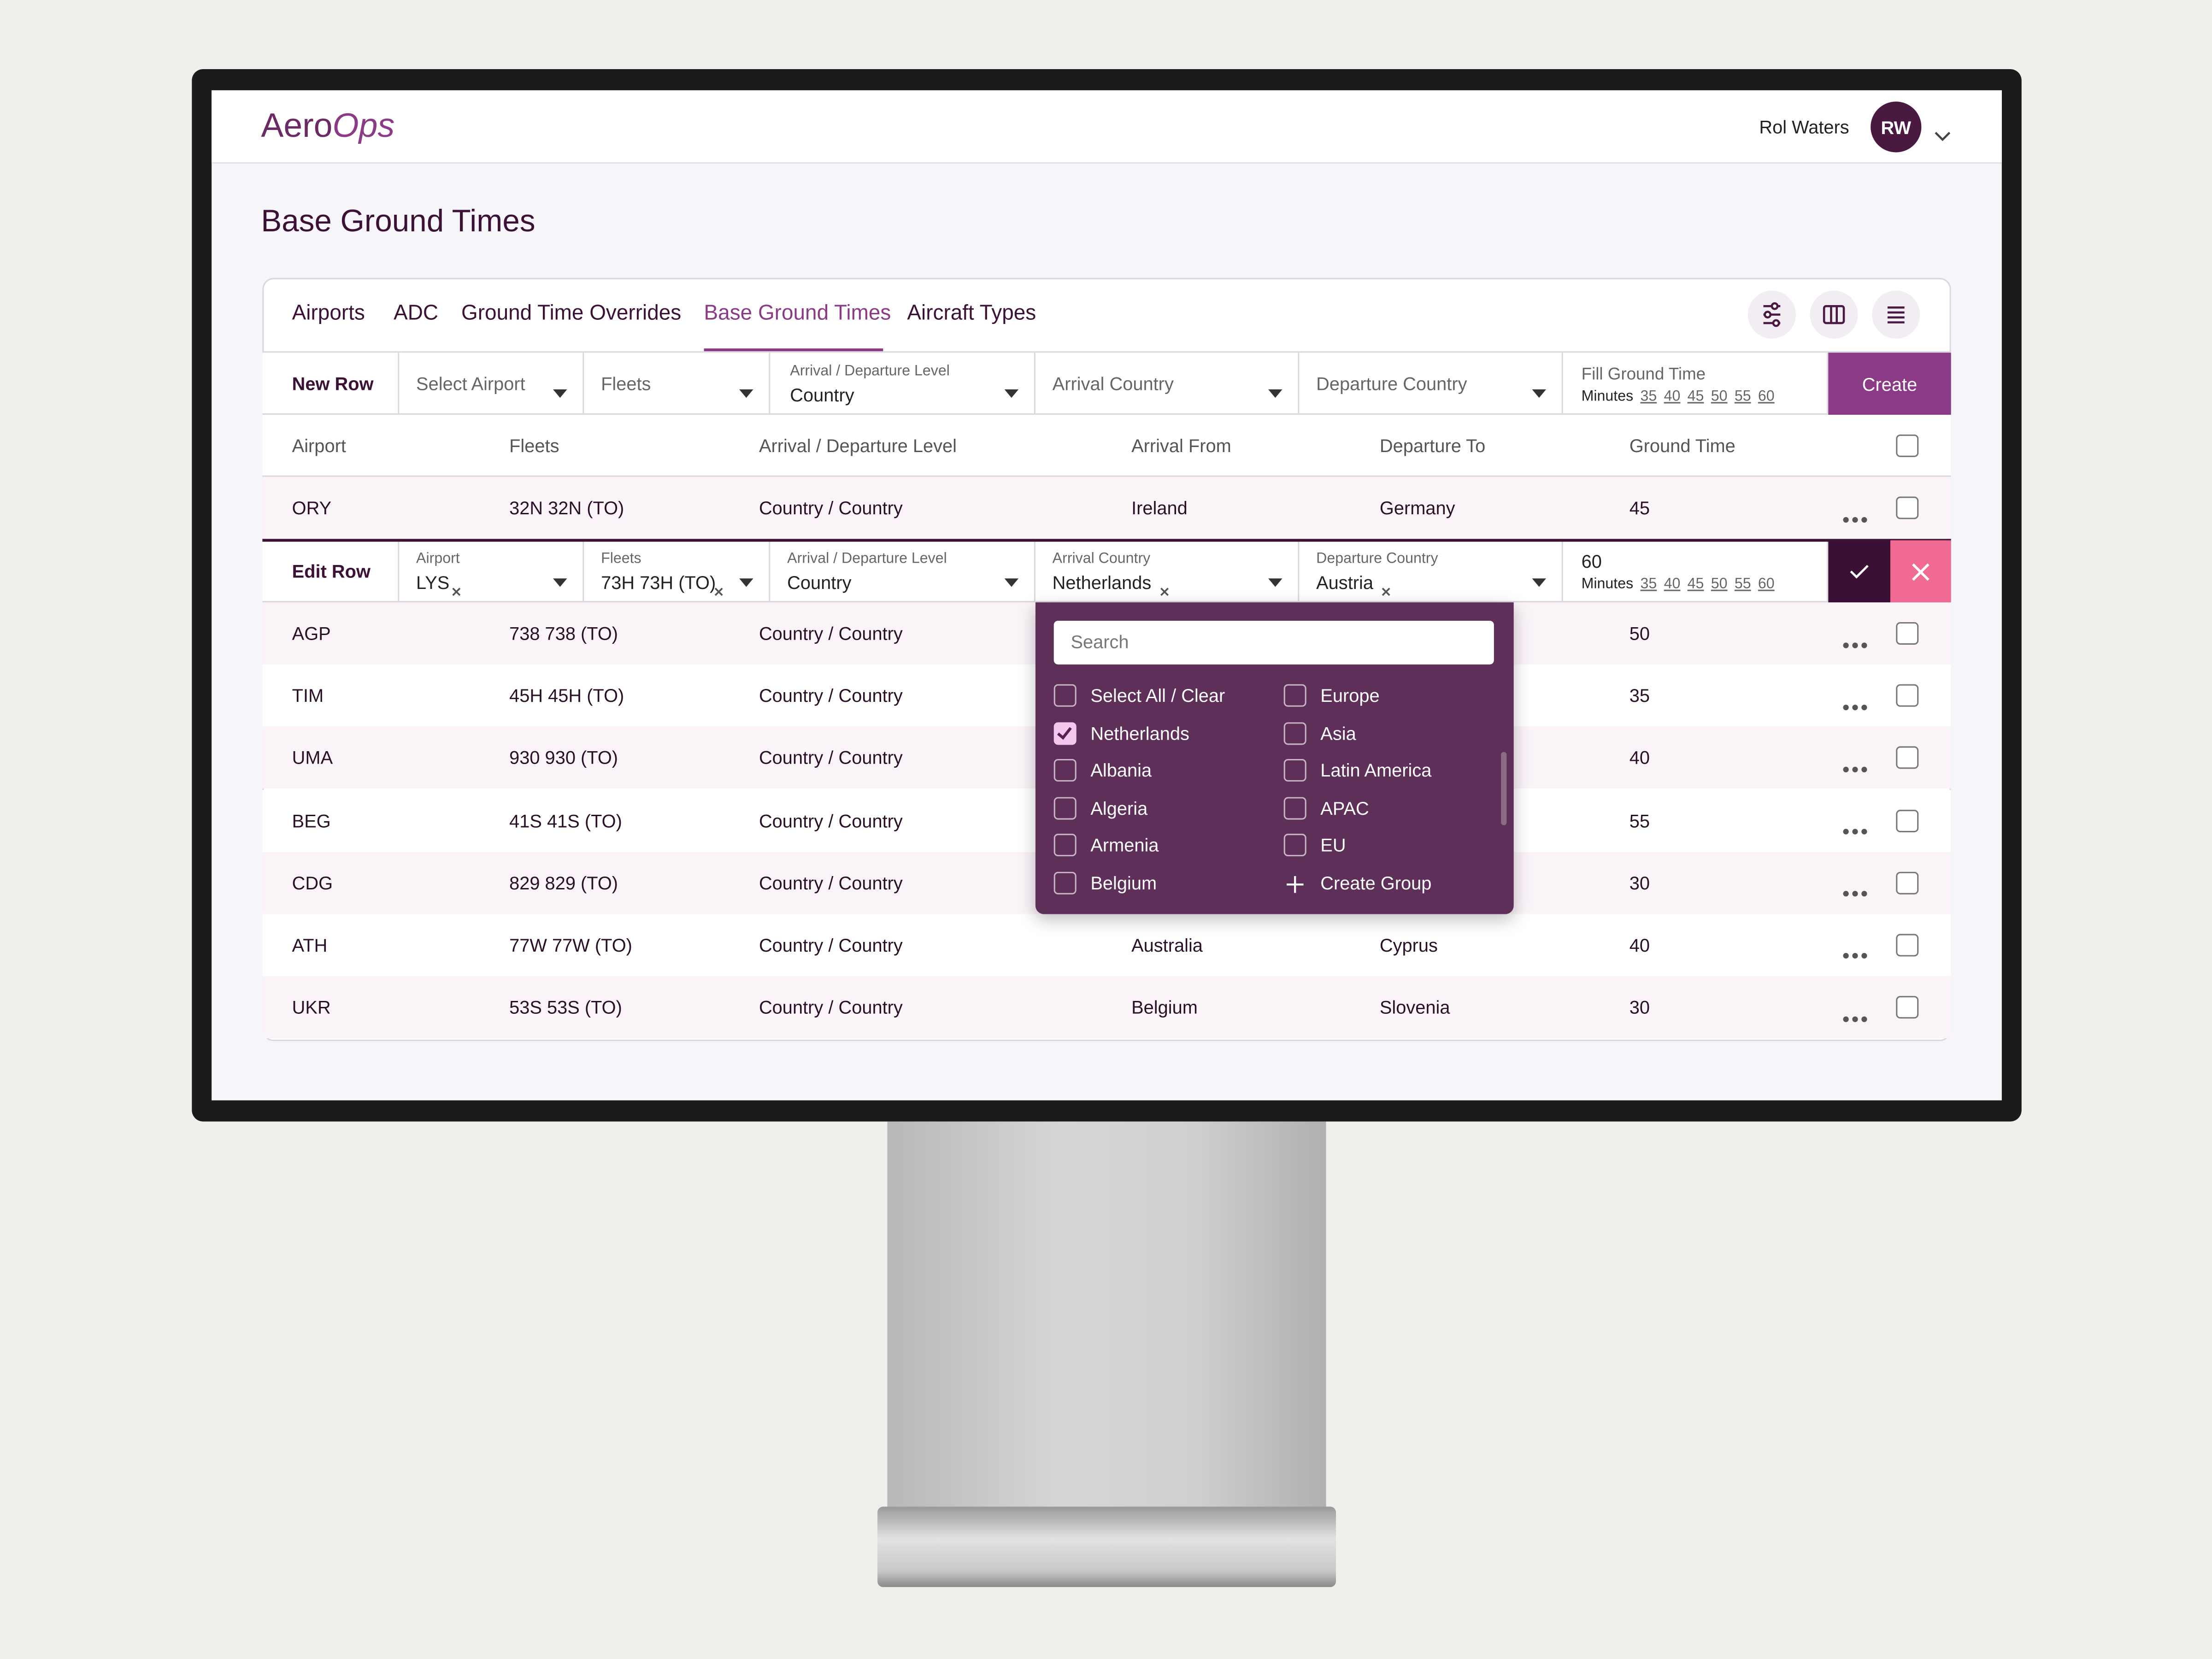 The image size is (2212, 1659). I want to click on filter-button, so click(1771, 314).